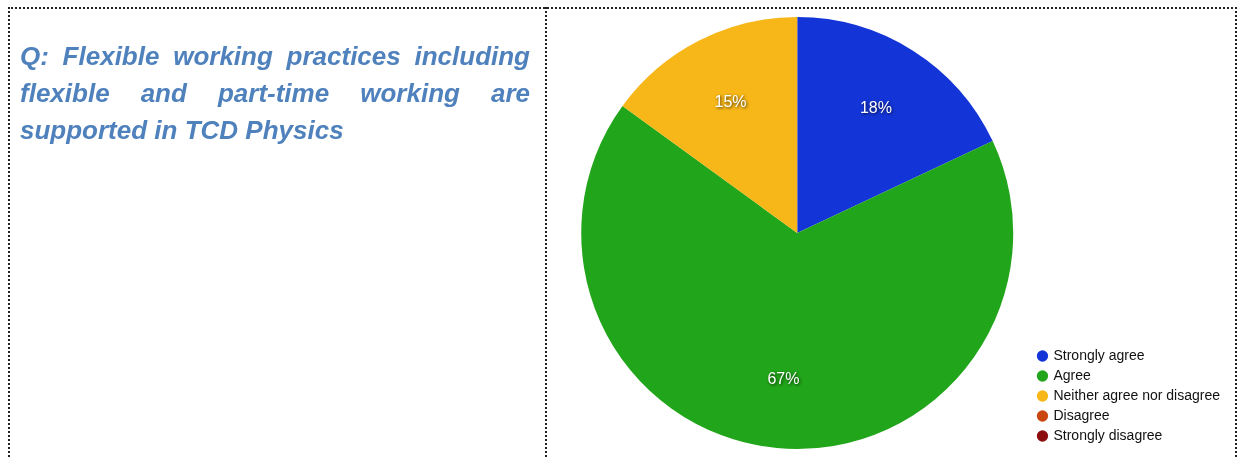 This screenshot has width=1239, height=457. Describe the element at coordinates (1099, 354) in the screenshot. I see `legend-label: Strongly agree` at that location.